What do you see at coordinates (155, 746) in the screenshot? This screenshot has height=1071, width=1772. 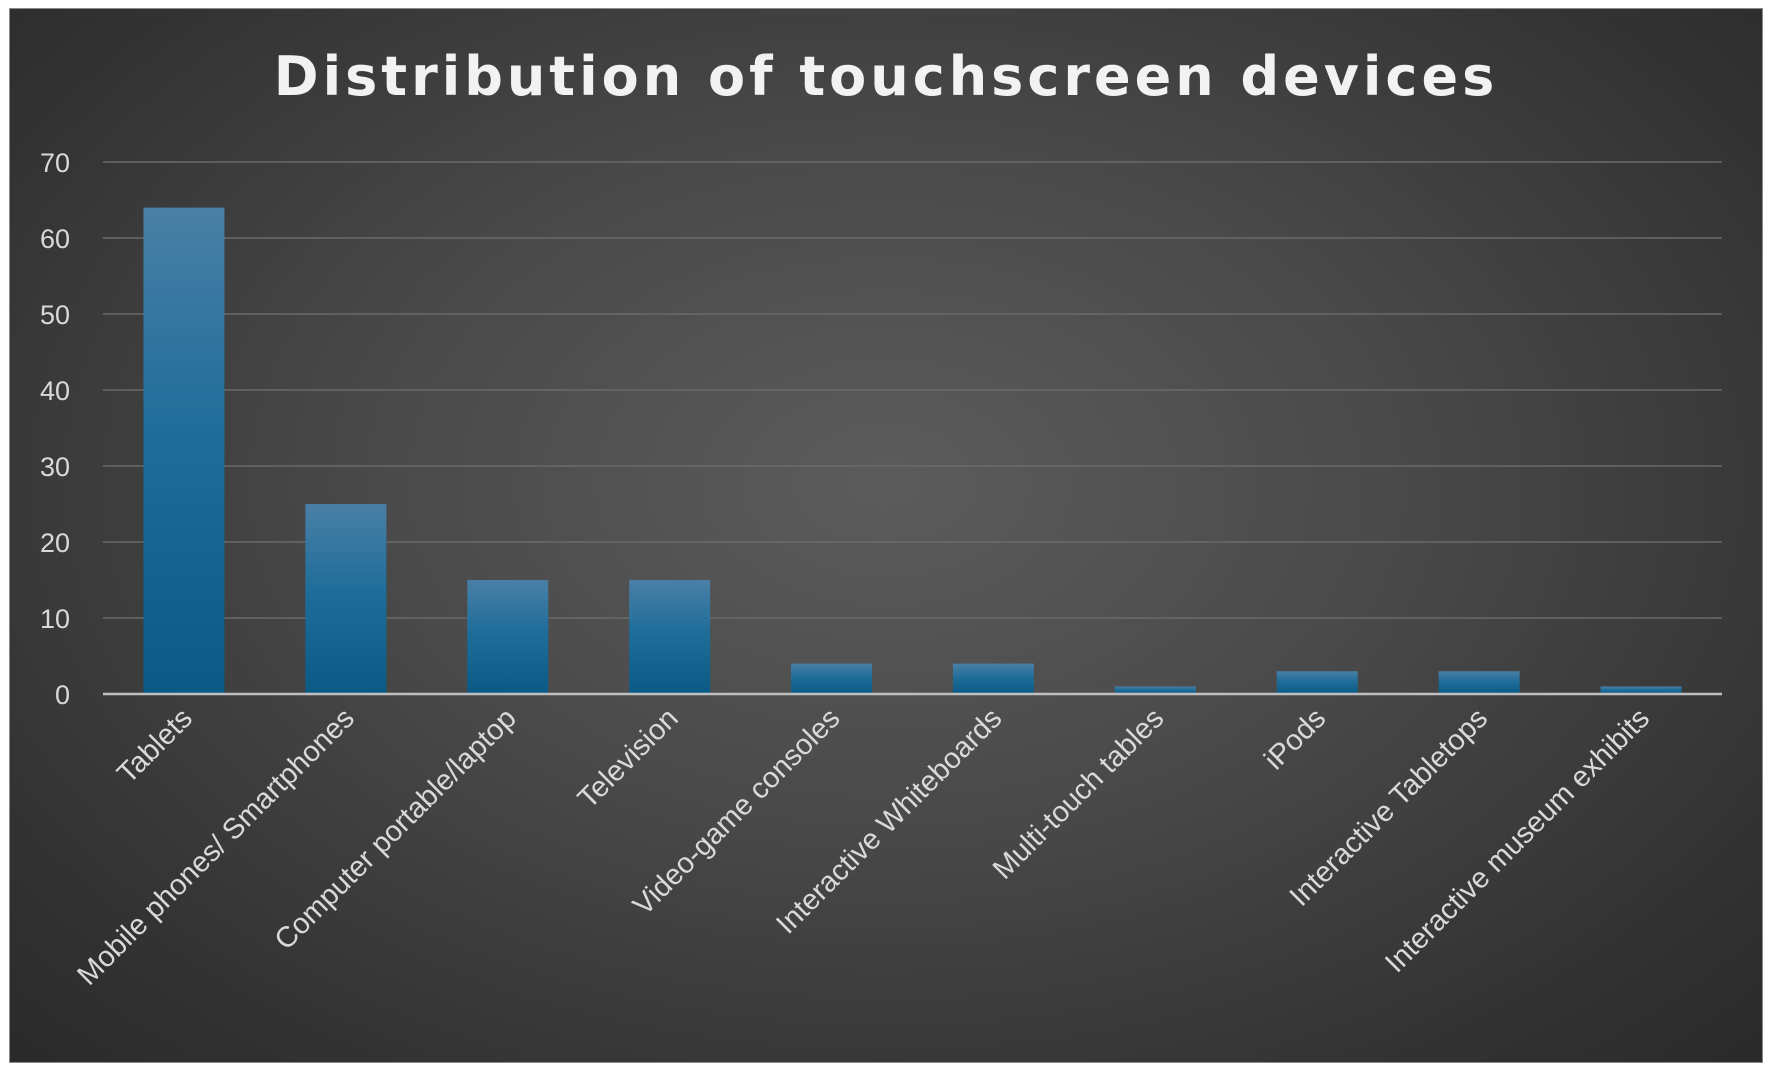 I see `x-category-label: Tablets` at bounding box center [155, 746].